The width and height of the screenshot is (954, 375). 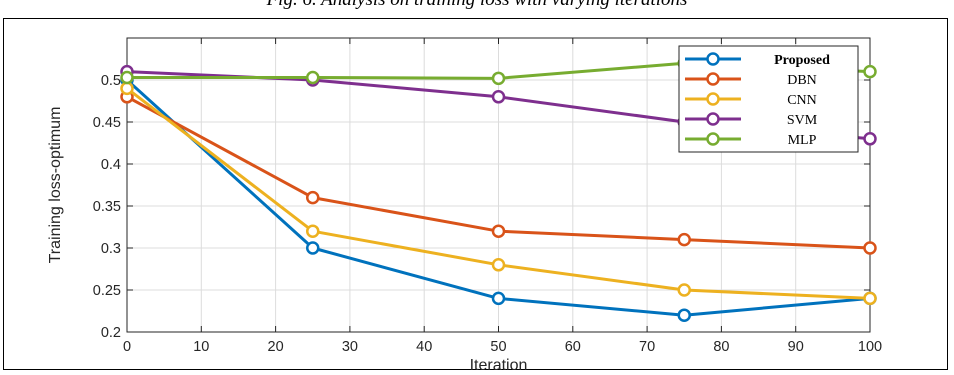 What do you see at coordinates (107, 207) in the screenshot?
I see `y-tick-label: 0.35` at bounding box center [107, 207].